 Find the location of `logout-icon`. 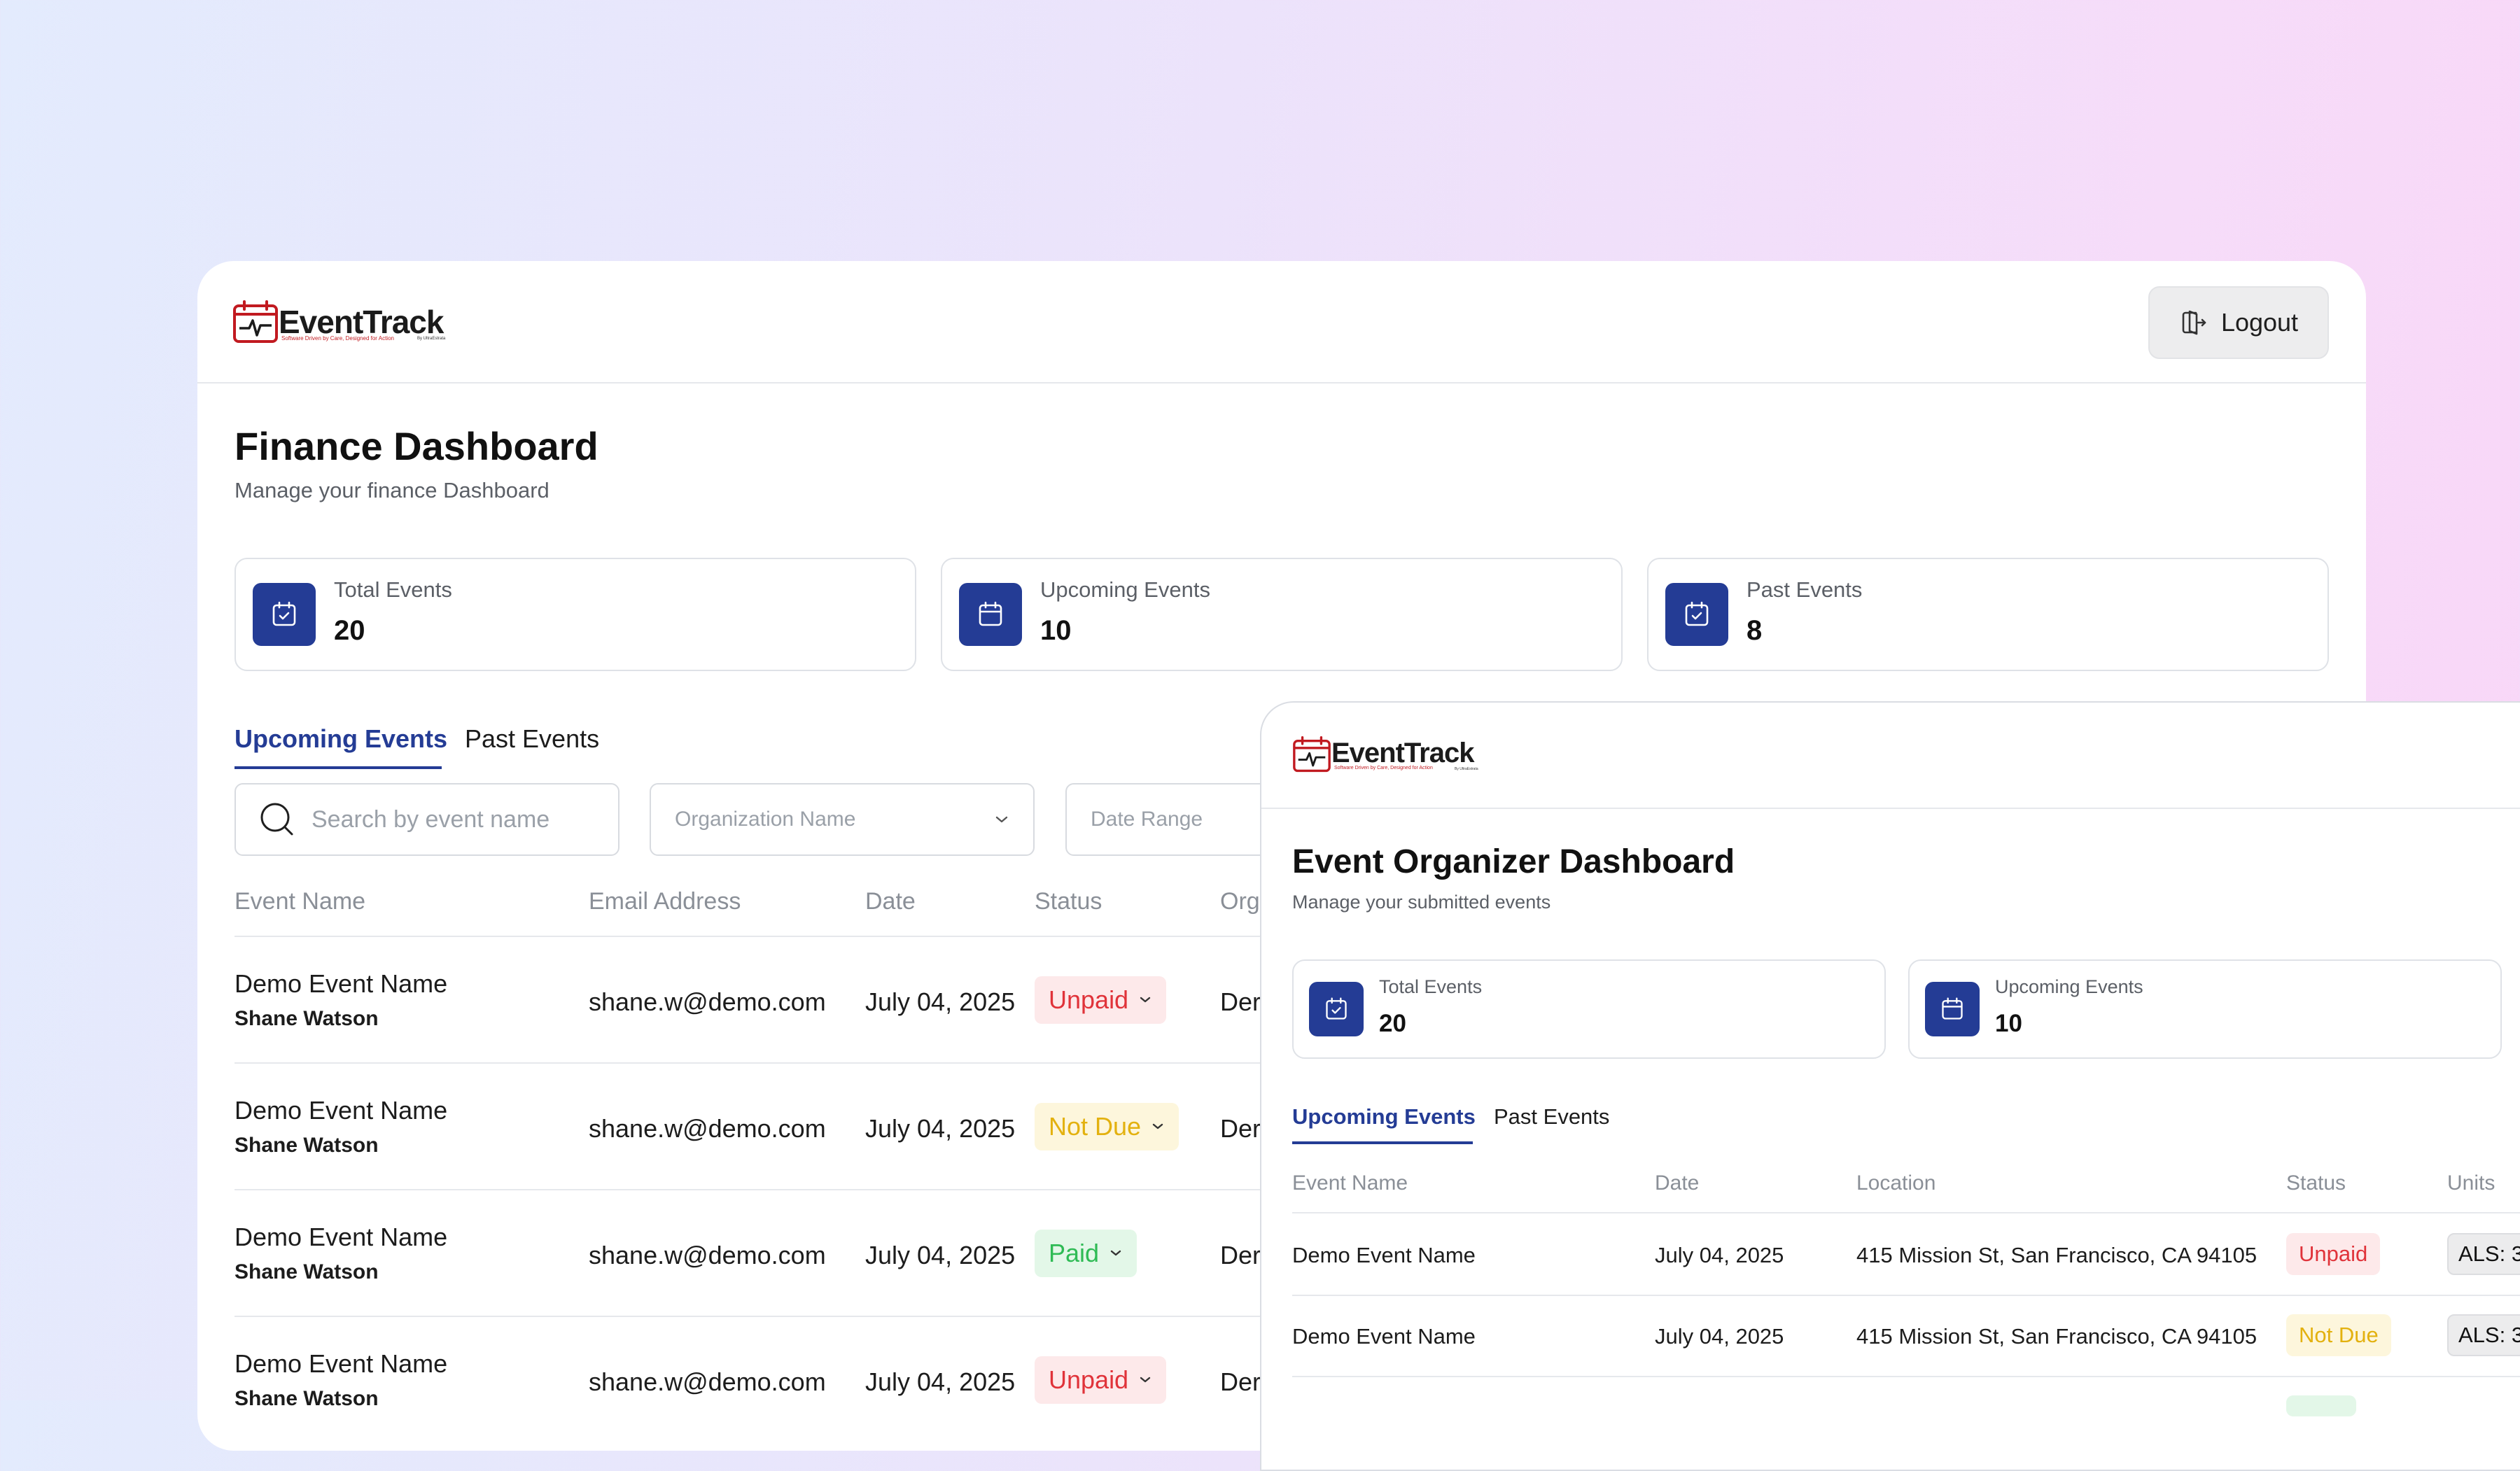

logout-icon is located at coordinates (2194, 323).